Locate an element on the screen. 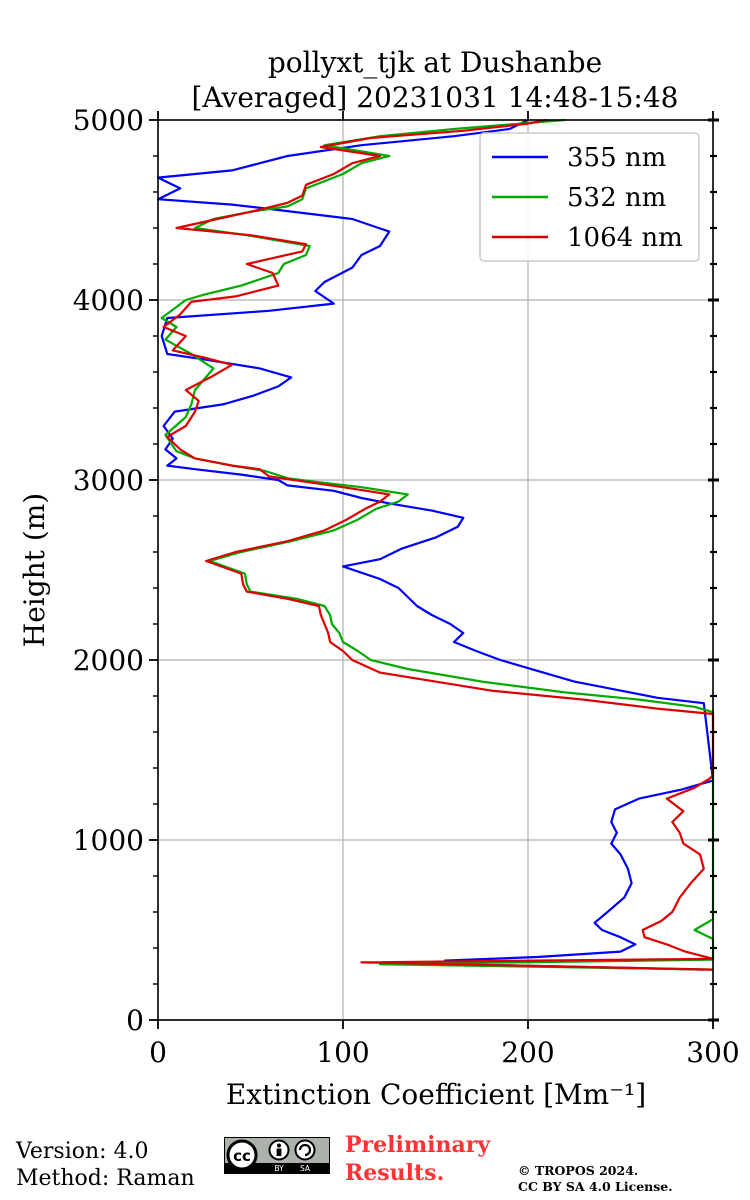 The image size is (750, 1200). y-tick-label: 0 is located at coordinates (135, 1020).